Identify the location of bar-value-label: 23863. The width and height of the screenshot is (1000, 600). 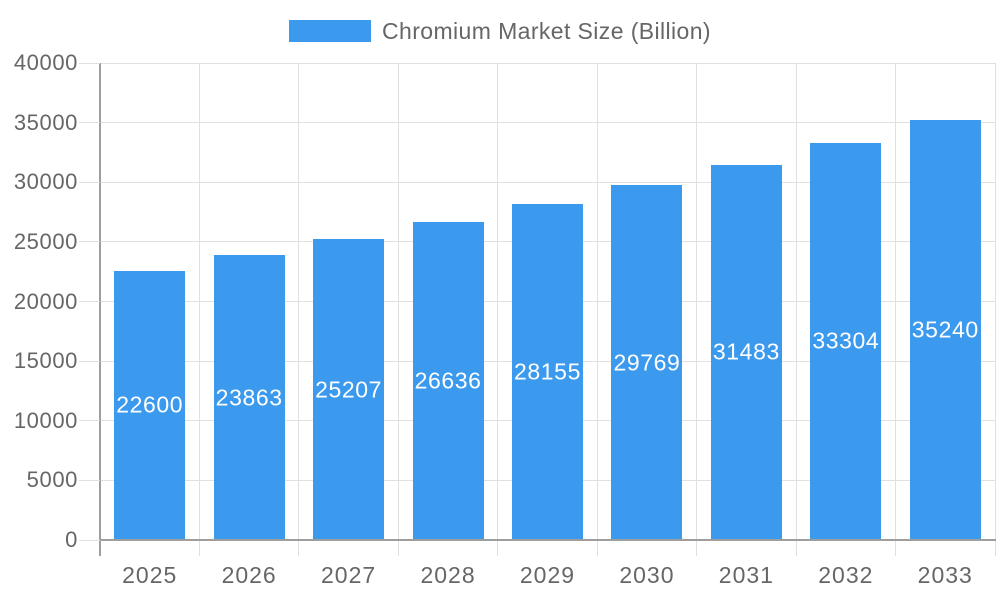
(249, 397).